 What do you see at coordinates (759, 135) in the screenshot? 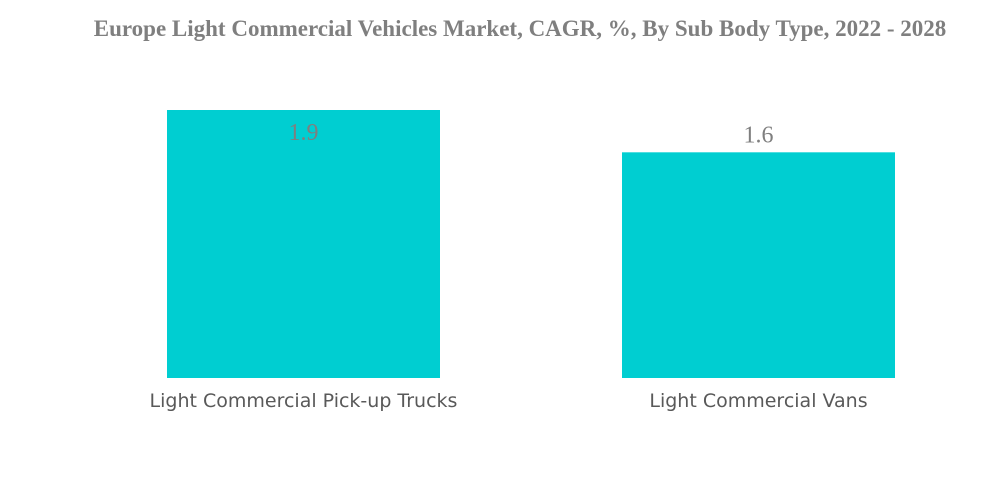
I see `data-label-1: 1.6` at bounding box center [759, 135].